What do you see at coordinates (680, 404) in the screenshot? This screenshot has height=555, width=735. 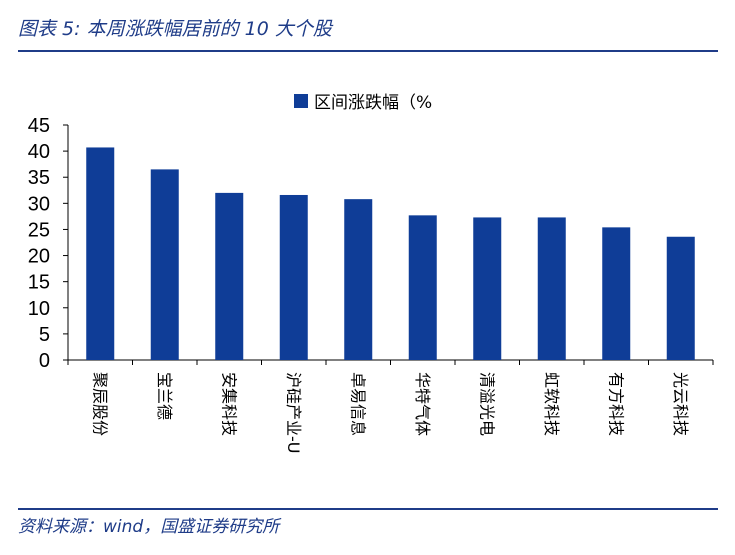 I see `x-category-label: 光云科技` at bounding box center [680, 404].